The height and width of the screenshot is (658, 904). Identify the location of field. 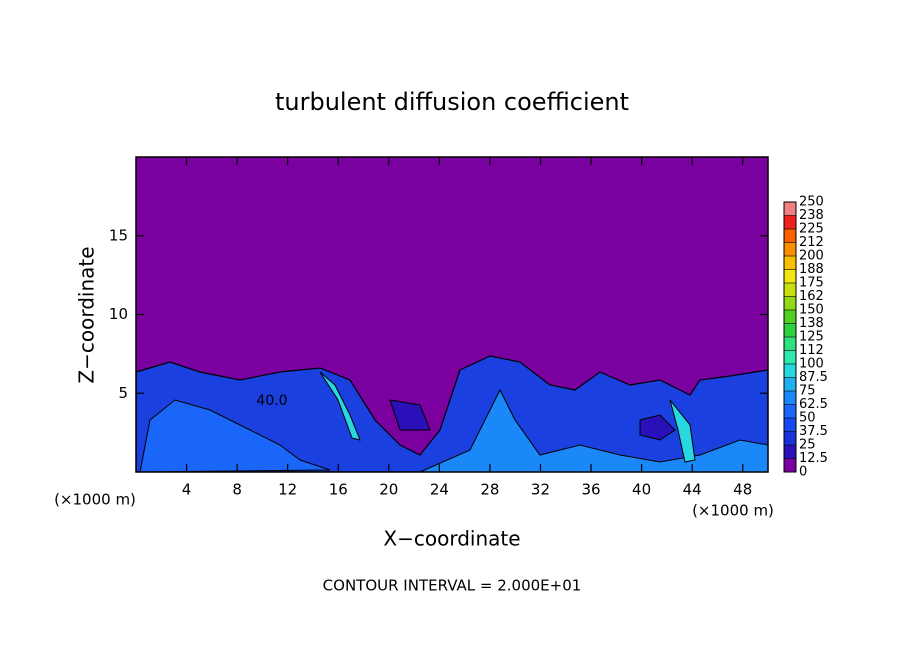
(452, 413).